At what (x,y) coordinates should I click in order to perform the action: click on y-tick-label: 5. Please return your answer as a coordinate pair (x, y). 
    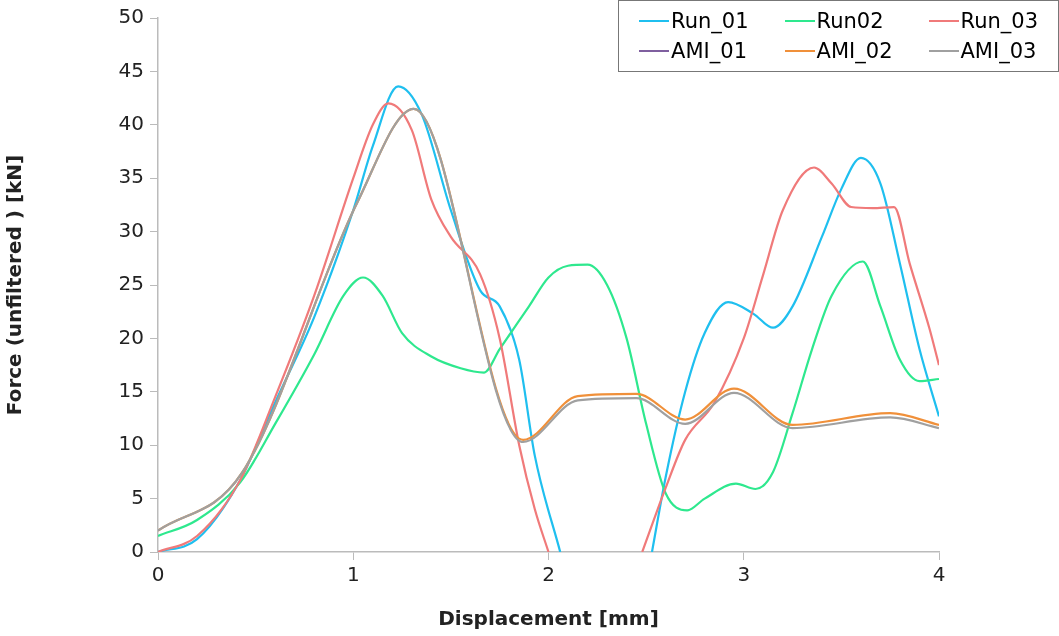
    Looking at the image, I should click on (137, 496).